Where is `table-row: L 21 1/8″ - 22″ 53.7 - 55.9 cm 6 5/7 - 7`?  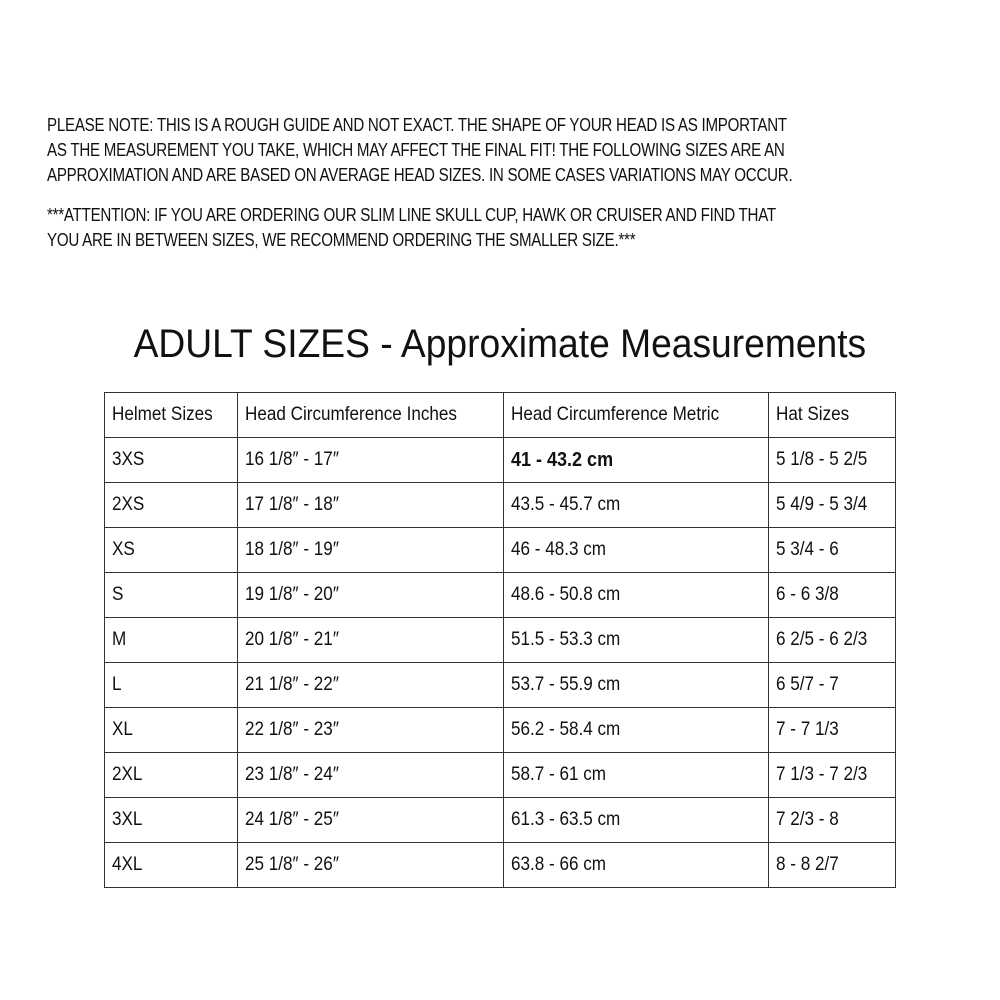 table-row: L 21 1/8″ - 22″ 53.7 - 55.9 cm 6 5/7 - 7 is located at coordinates (499, 685).